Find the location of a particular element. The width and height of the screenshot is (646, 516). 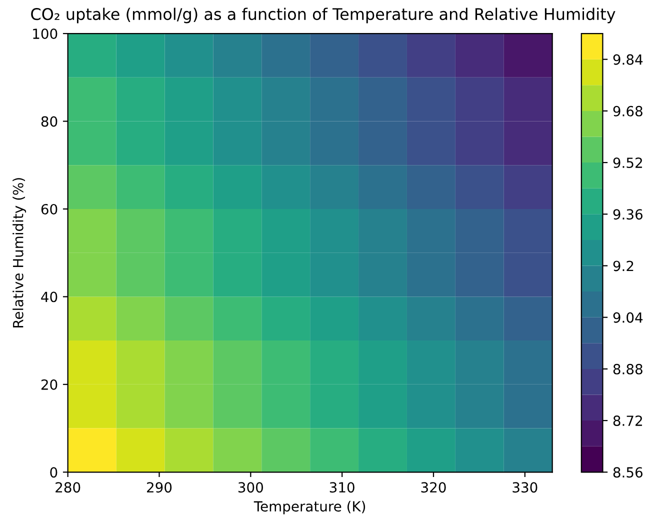

y-axis-title: Relative Humidity (%) is located at coordinates (19, 253).